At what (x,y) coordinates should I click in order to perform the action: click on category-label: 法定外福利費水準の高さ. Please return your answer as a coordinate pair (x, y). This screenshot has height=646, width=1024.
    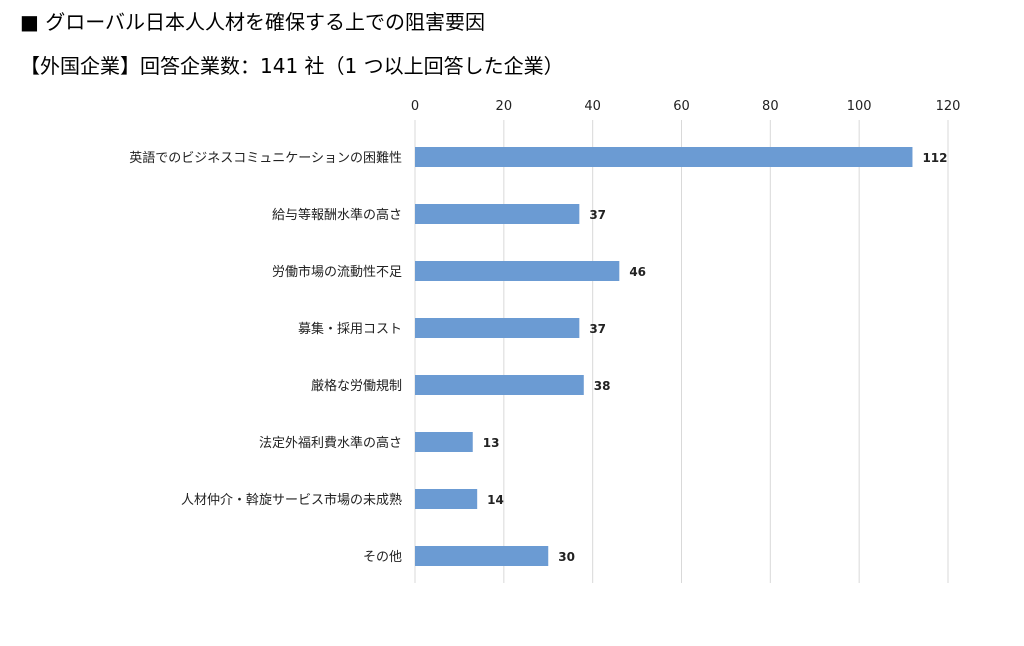
    Looking at the image, I should click on (330, 443).